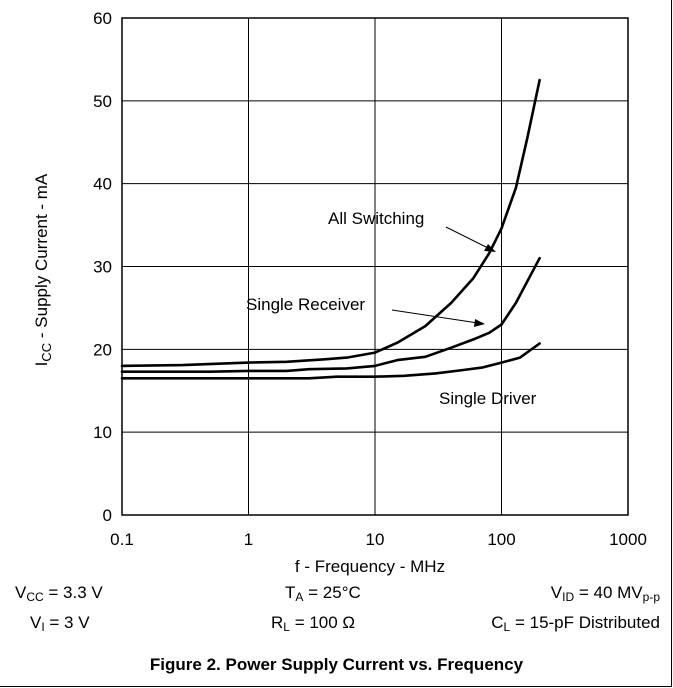 Image resolution: width=673 pixels, height=688 pixels. Describe the element at coordinates (330, 315) in the screenshot. I see `series-line-single-receiver` at that location.